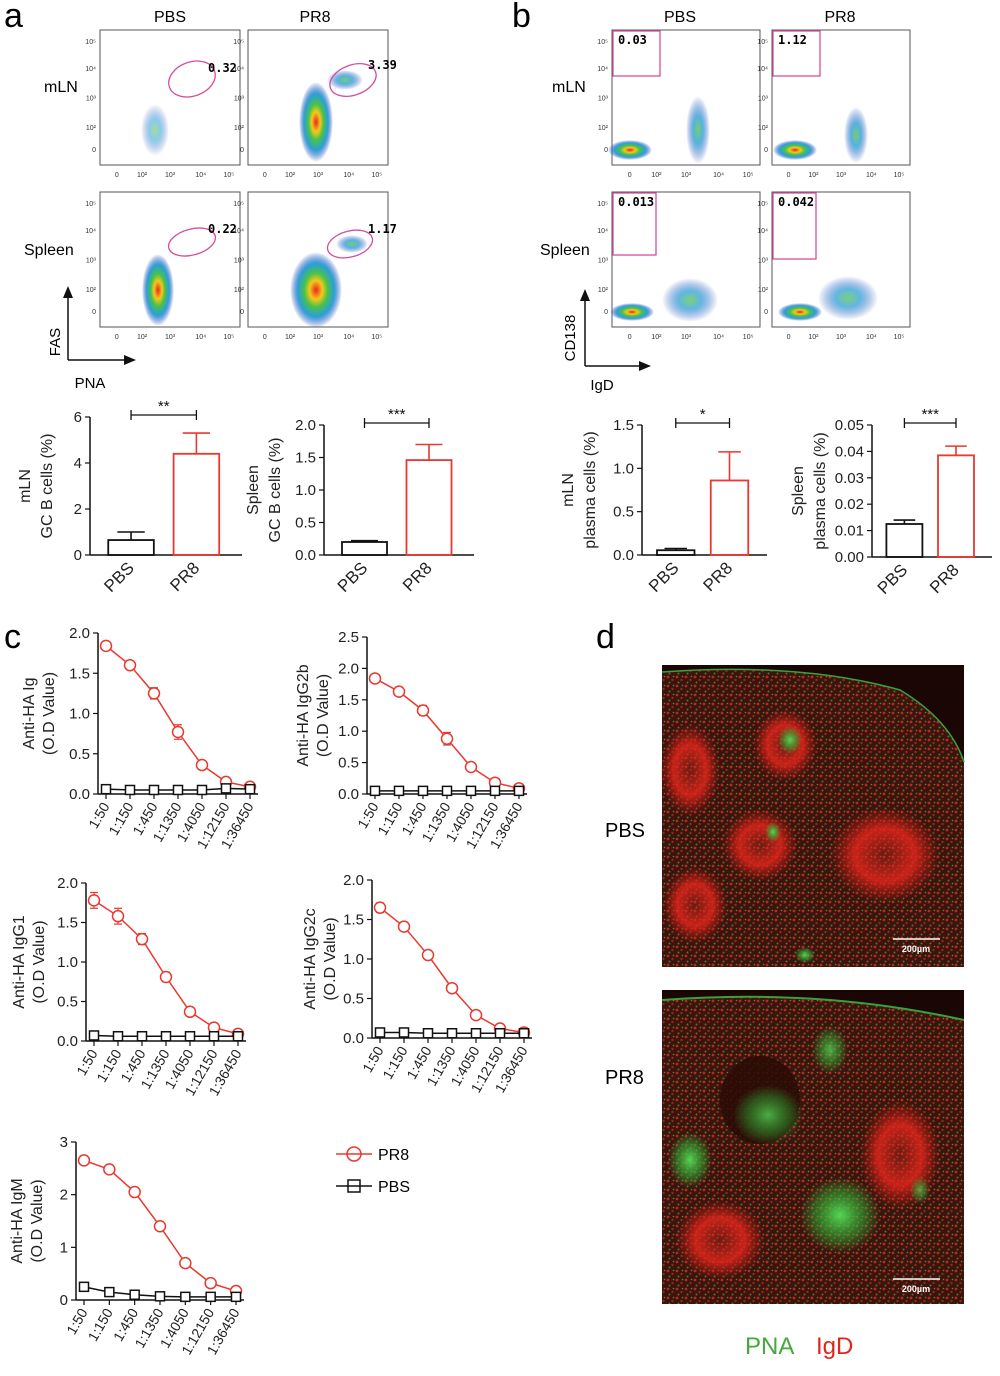 The width and height of the screenshot is (1000, 1376). Describe the element at coordinates (839, 17) in the screenshot. I see `col-label-pr8-b: PR8` at that location.